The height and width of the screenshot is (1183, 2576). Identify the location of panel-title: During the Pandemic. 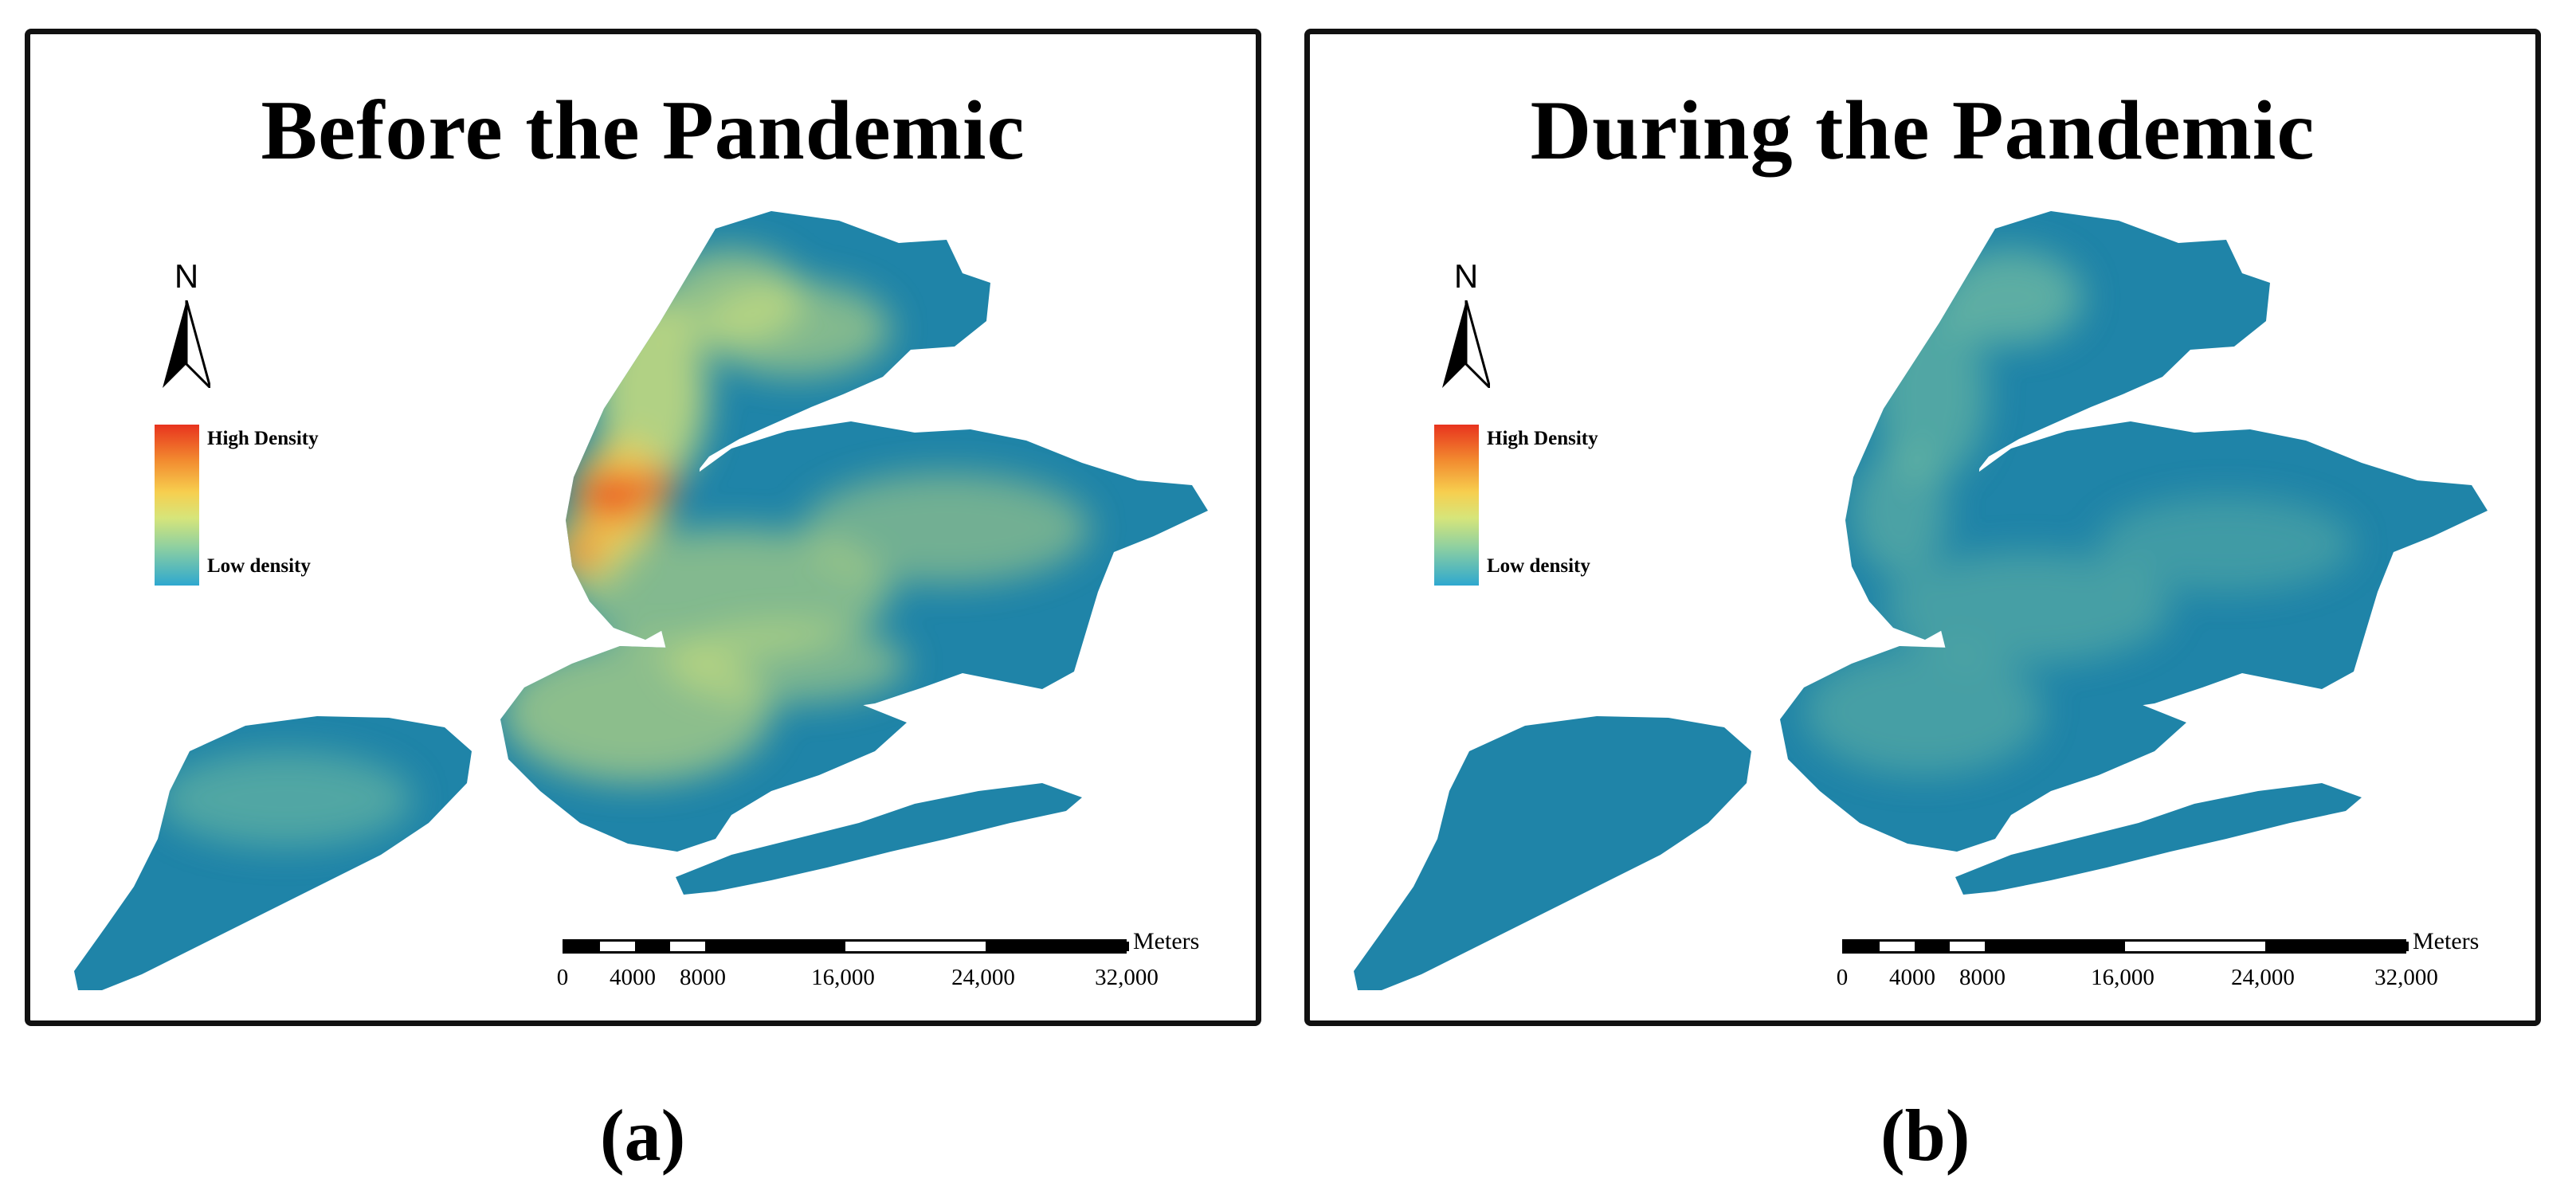
(1923, 130).